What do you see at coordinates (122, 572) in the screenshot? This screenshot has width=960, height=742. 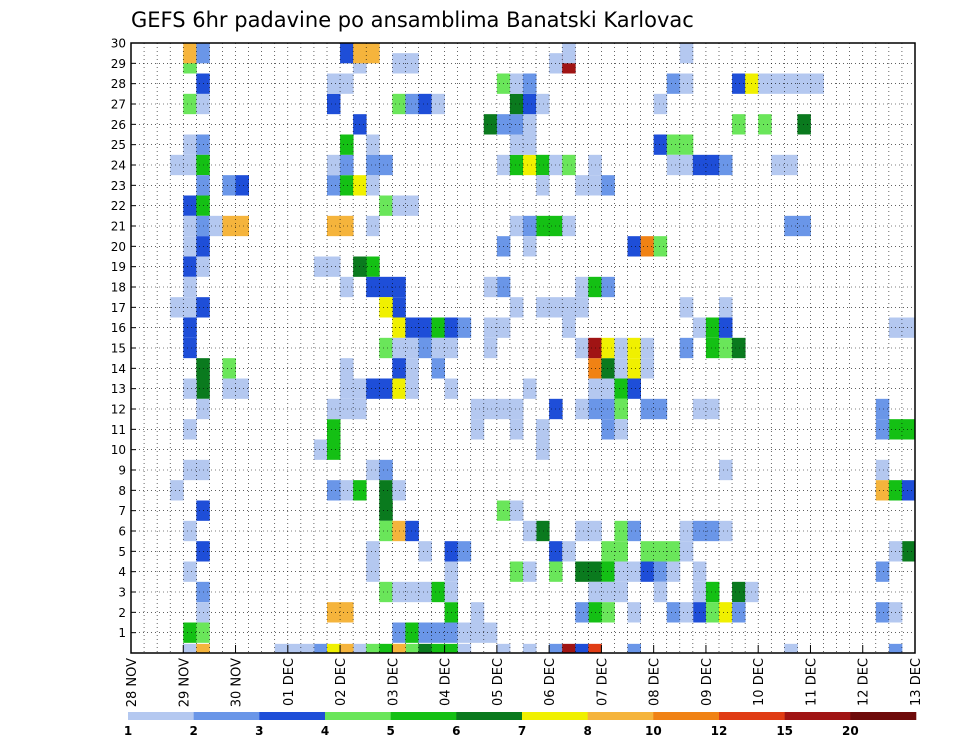 I see `y-tick-label: 4` at bounding box center [122, 572].